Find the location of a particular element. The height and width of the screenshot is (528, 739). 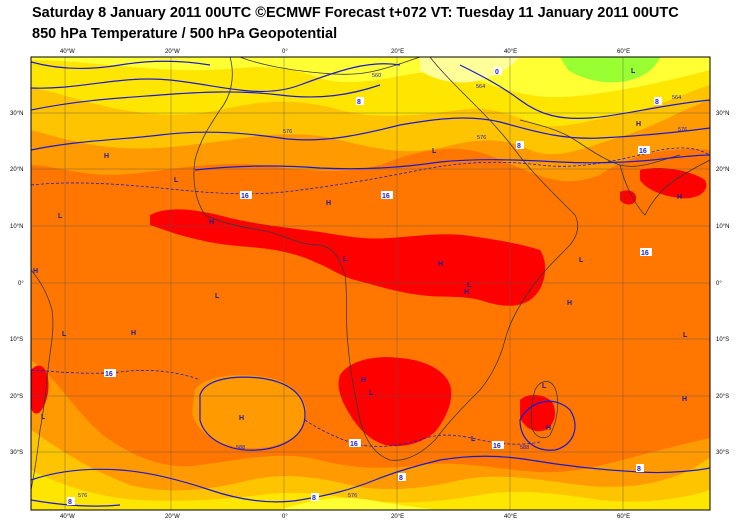

lat-label: 20°N is located at coordinates (722, 170).